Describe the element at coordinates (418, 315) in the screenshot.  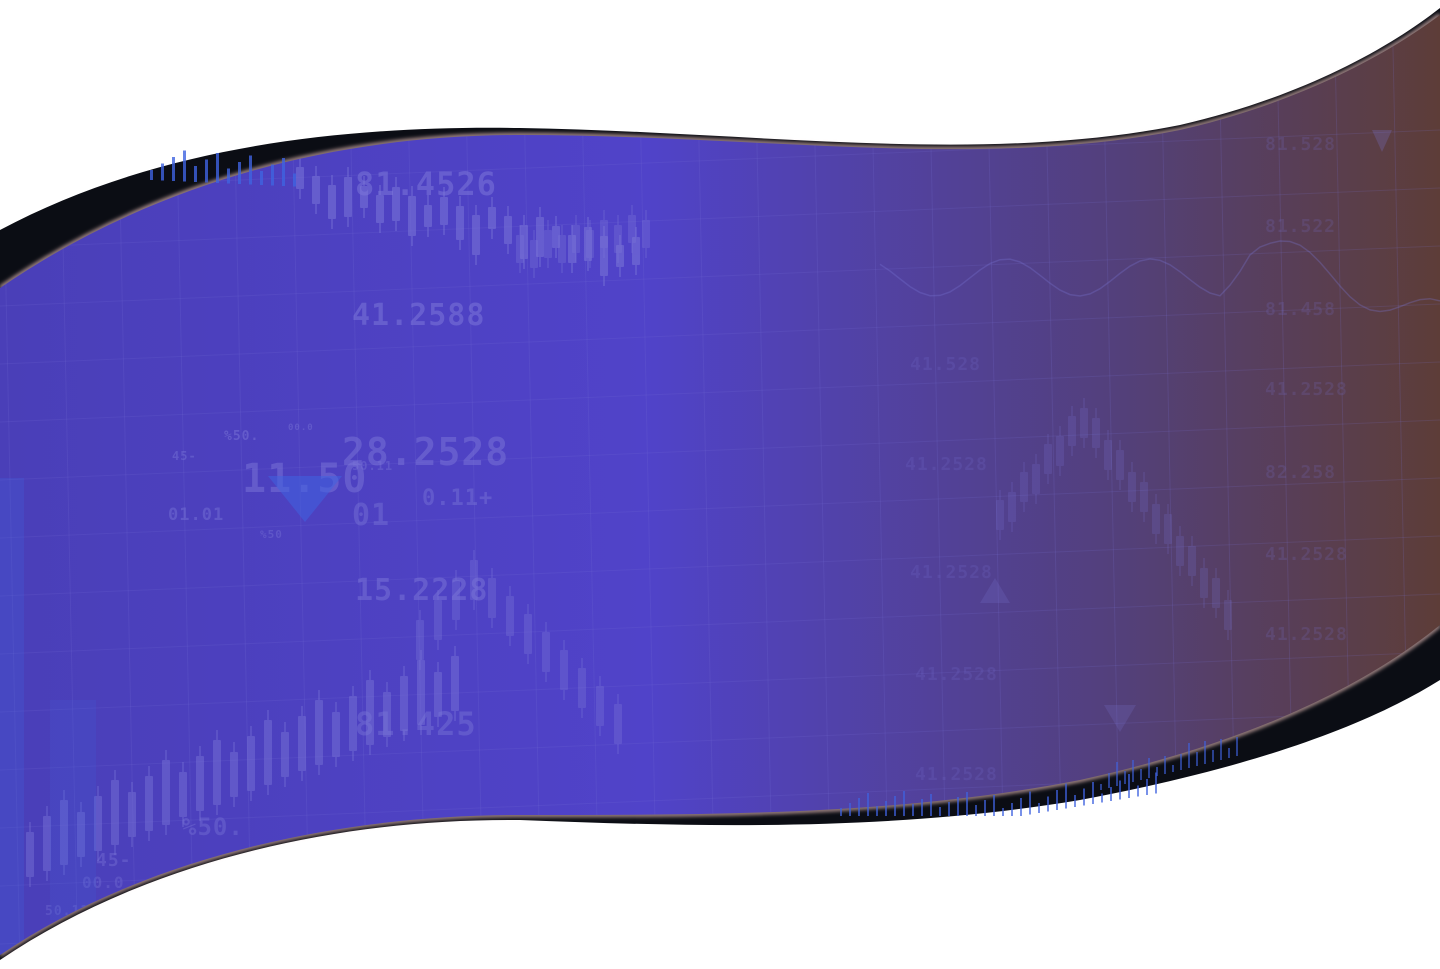
I see `ticker-label: 41.2588` at that location.